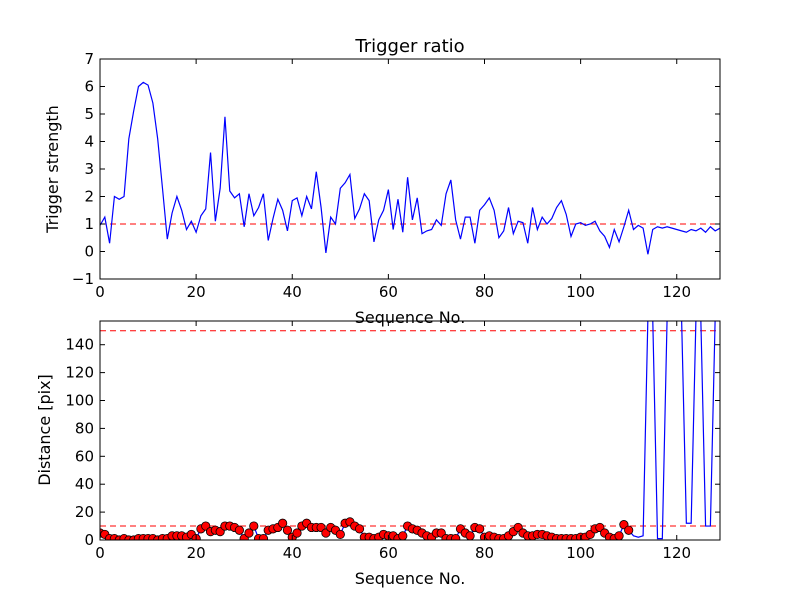 The height and width of the screenshot is (600, 800). What do you see at coordinates (409, 46) in the screenshot?
I see `chart-title: Trigger ratio` at bounding box center [409, 46].